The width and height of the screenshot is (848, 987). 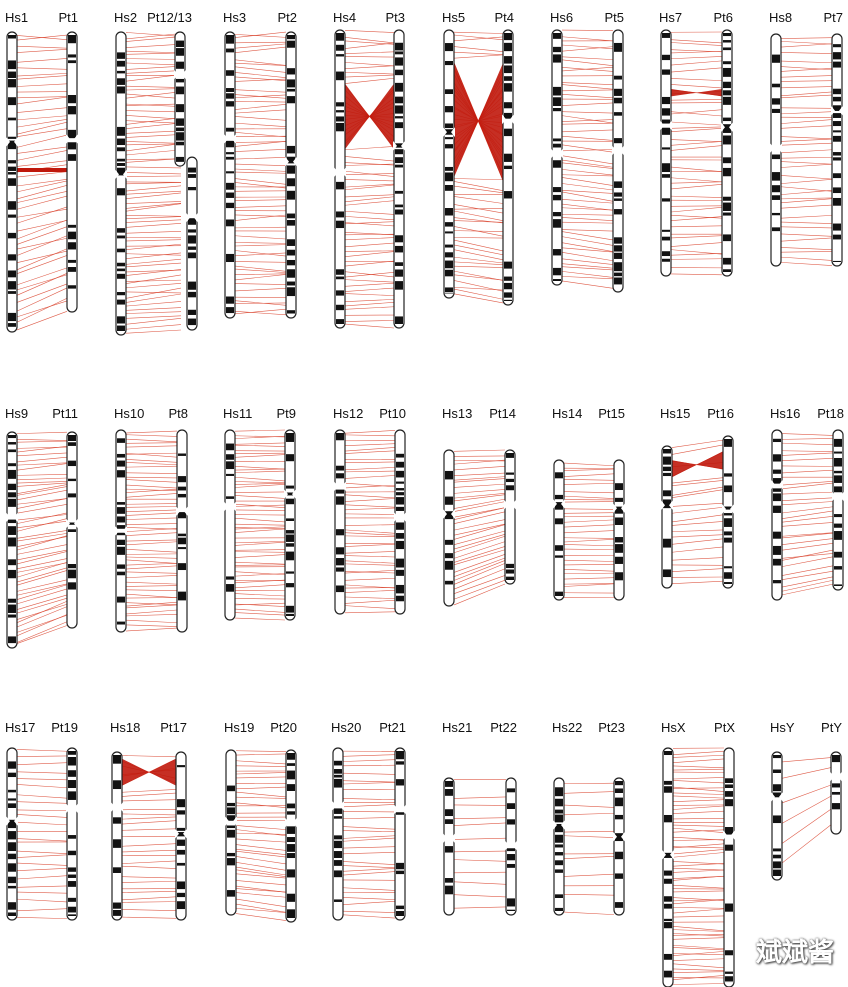 I want to click on chromosome-pair-hs3: Hs3 Pt2, so click(x=260, y=164).